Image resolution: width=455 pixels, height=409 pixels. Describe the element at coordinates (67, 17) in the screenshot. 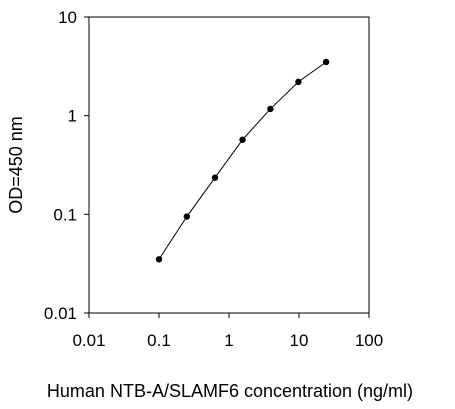

I see `y-tick-label: 10` at that location.